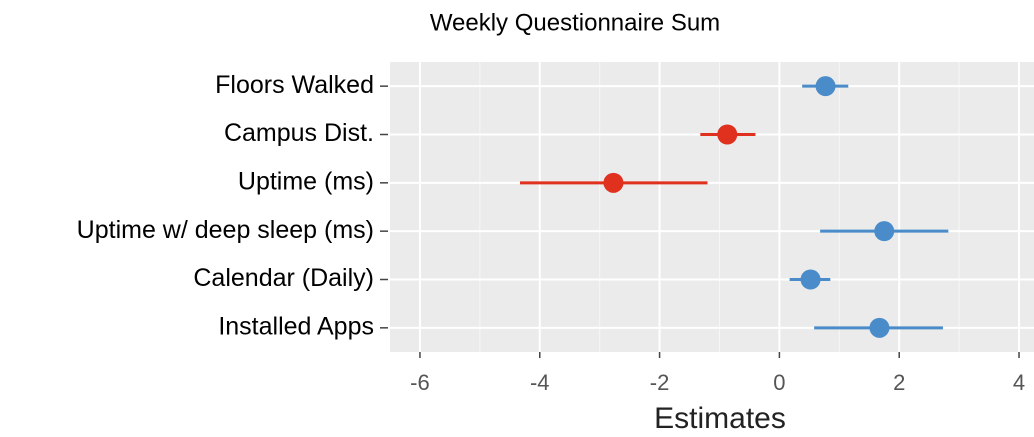 This screenshot has height=437, width=1034. I want to click on x-tick-label: 4, so click(1019, 382).